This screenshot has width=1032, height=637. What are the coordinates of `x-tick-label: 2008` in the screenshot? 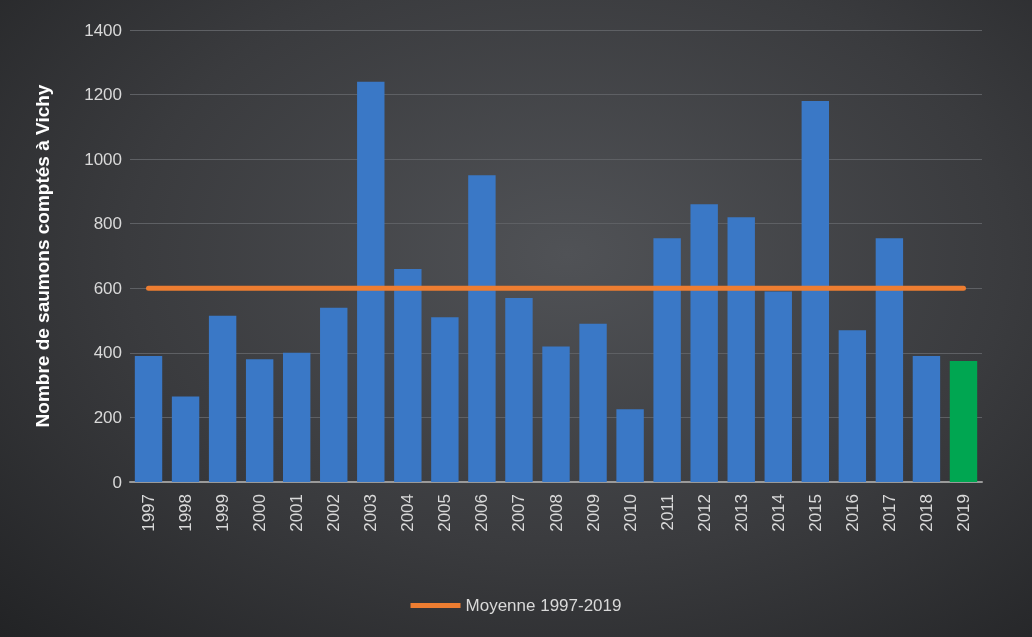 It's located at (556, 513).